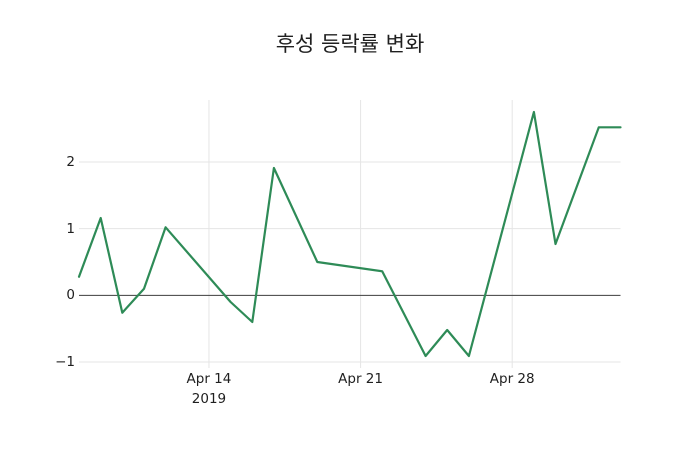  I want to click on x-tick-label: Apr 14 2019, so click(209, 389).